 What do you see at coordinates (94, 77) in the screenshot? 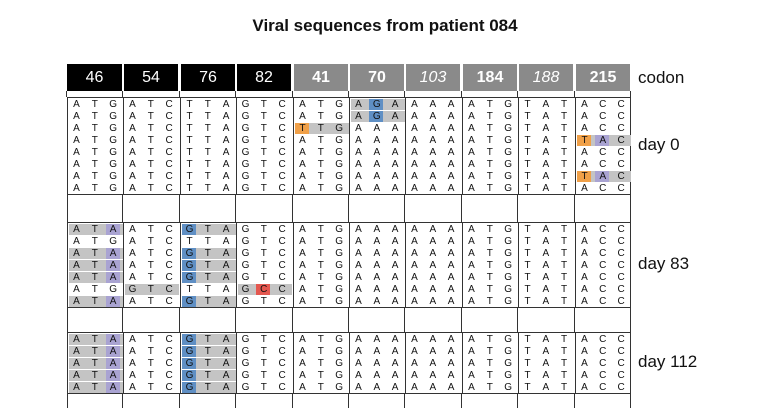
I see `codon-header-cell: 46` at bounding box center [94, 77].